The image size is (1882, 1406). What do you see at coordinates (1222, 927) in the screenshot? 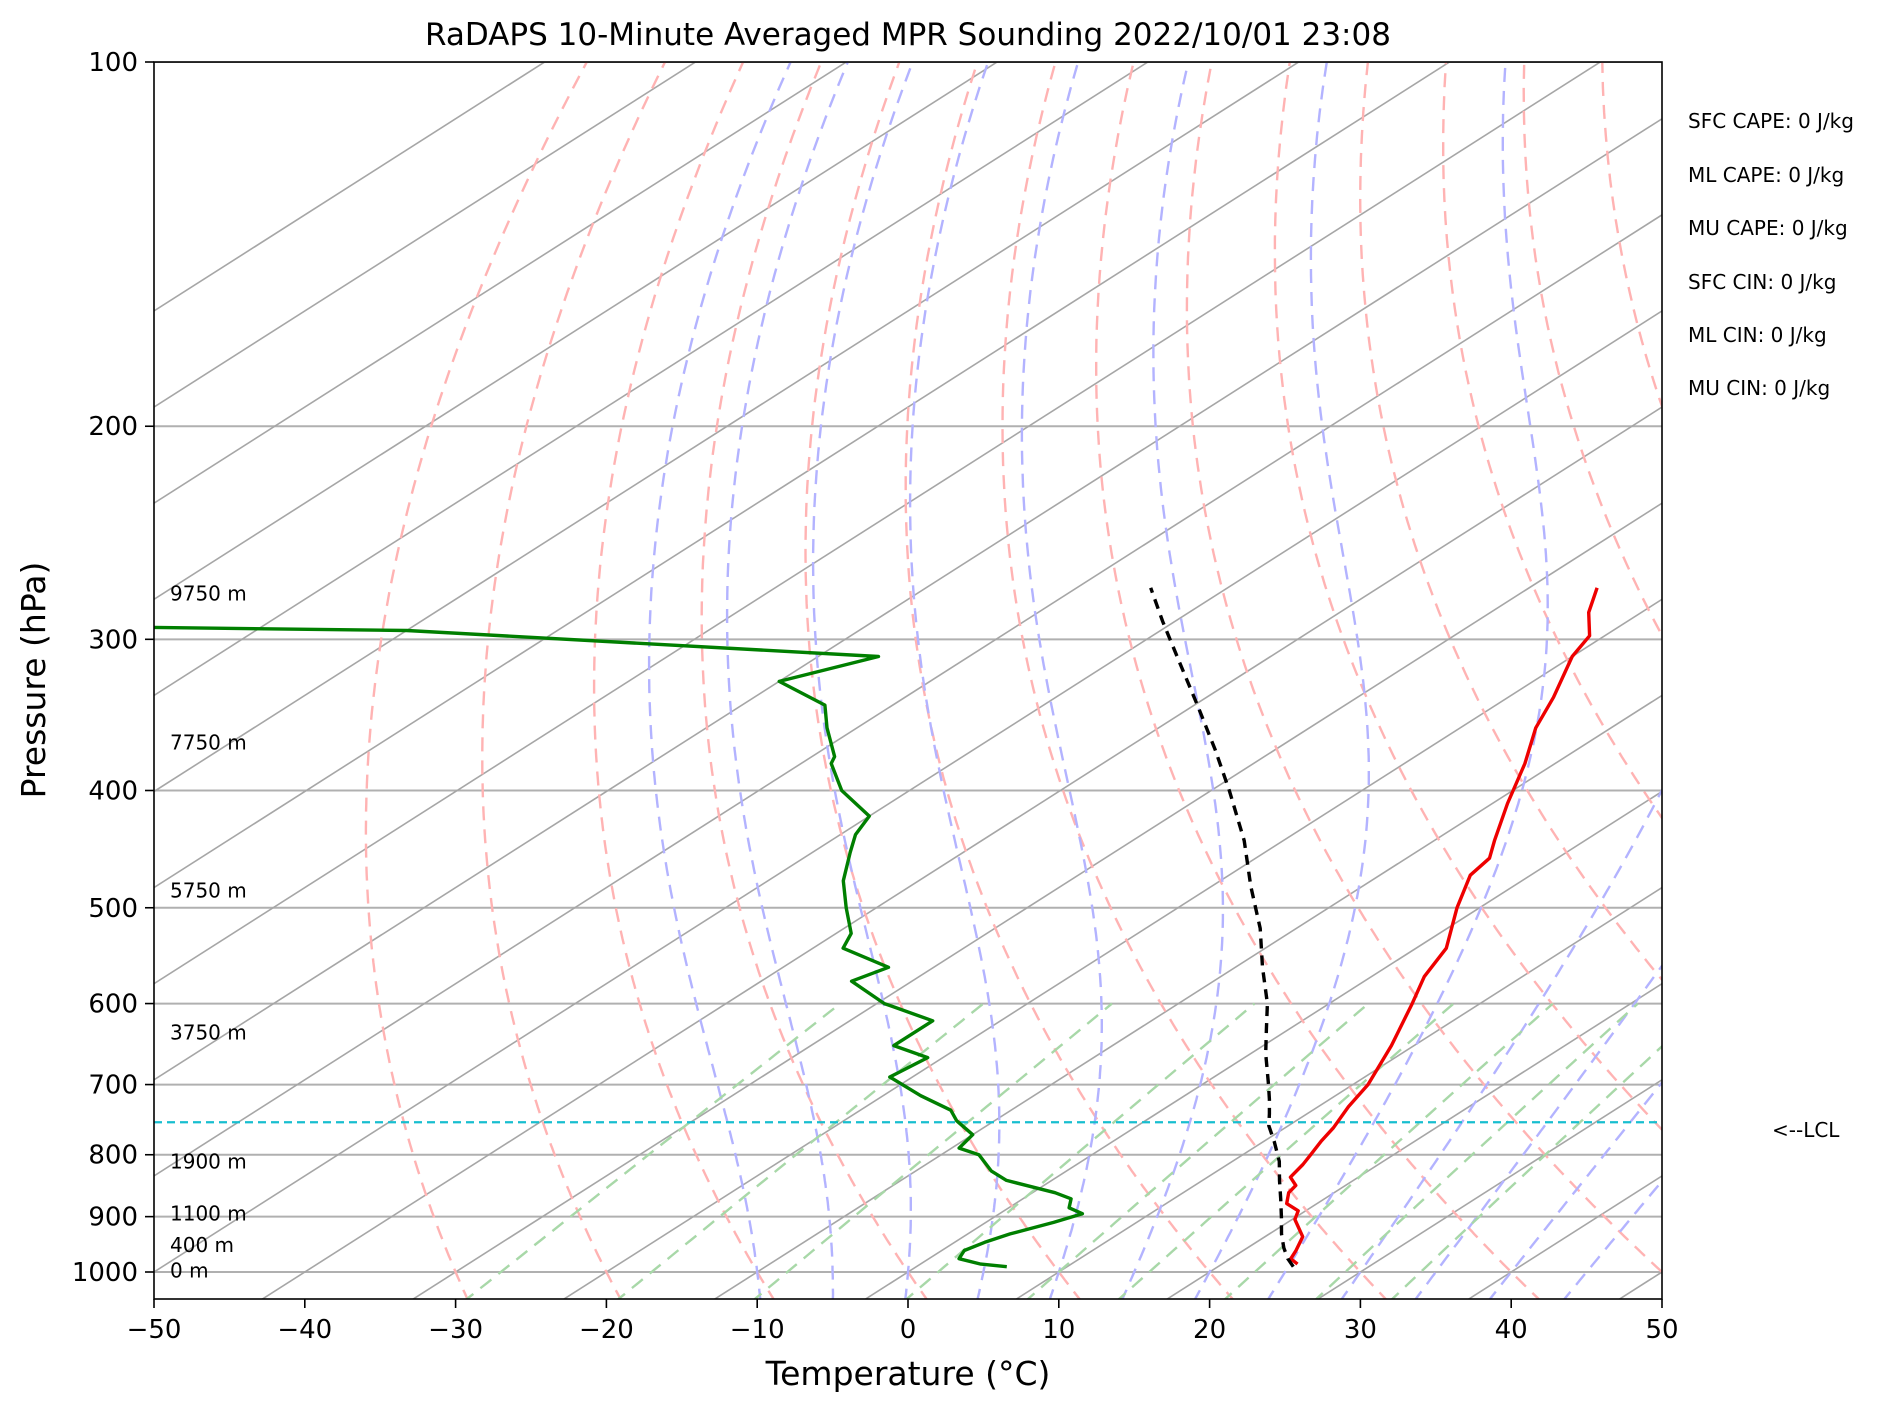
I see `parcel-path-line` at bounding box center [1222, 927].